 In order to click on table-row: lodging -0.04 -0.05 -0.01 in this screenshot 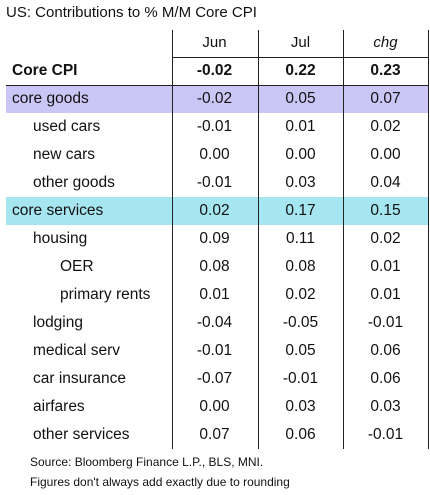, I will do `click(217, 323)`.